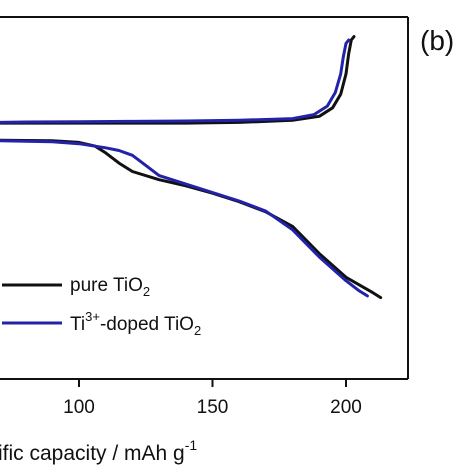 The width and height of the screenshot is (474, 474). Describe the element at coordinates (146, 291) in the screenshot. I see `legend-label-pure-tio2-sub: 2` at that location.